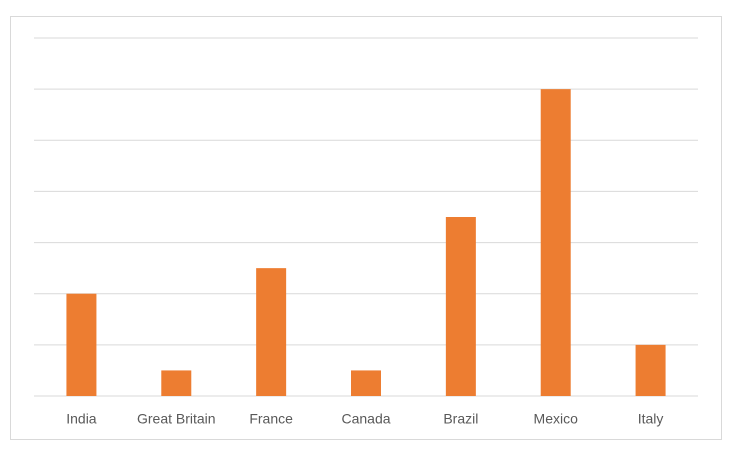 Image resolution: width=735 pixels, height=460 pixels. Describe the element at coordinates (460, 419) in the screenshot. I see `x-tick-label: Brazil` at that location.